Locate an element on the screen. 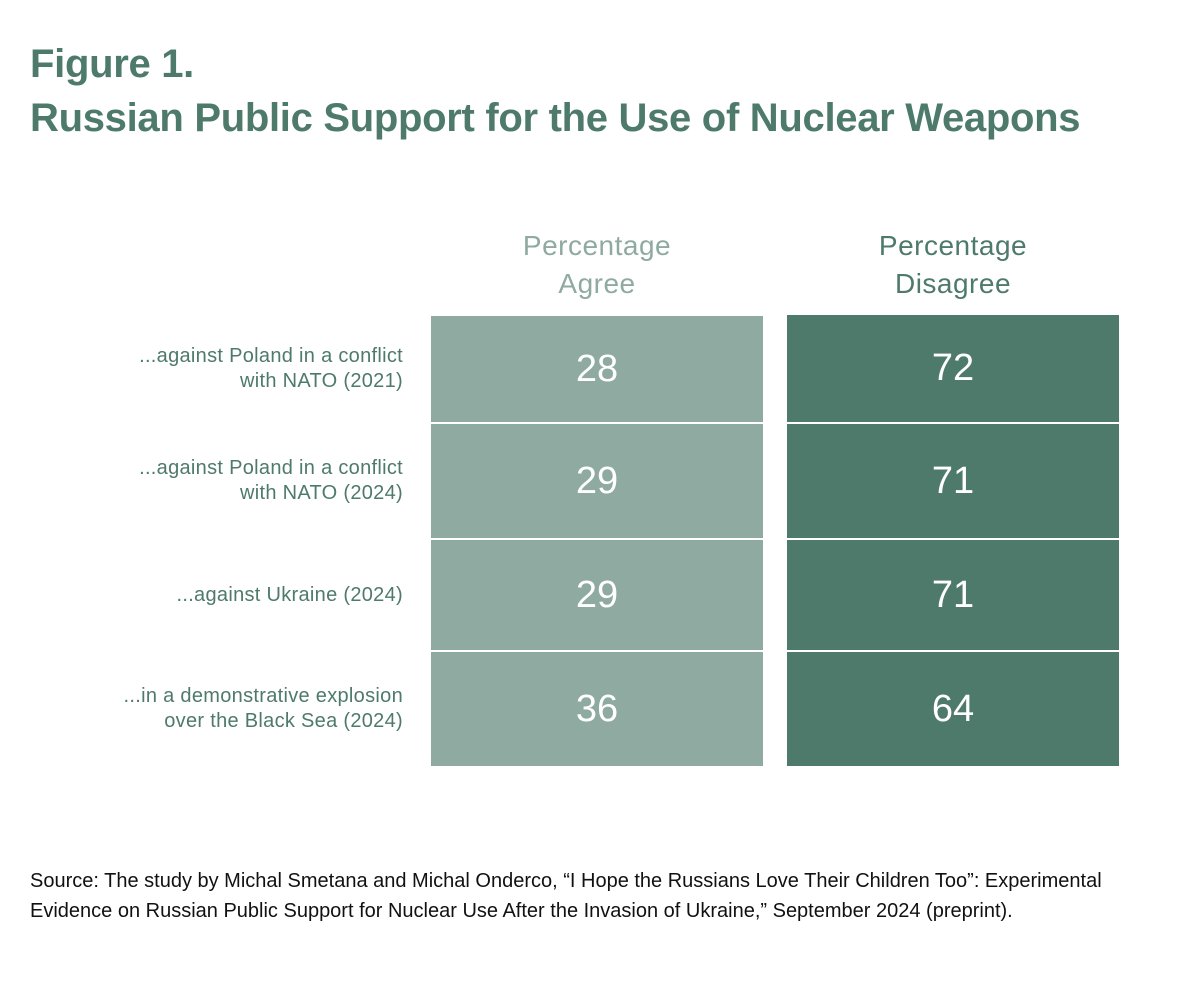 This screenshot has width=1200, height=993. row-label-line: over the Black Sea (2024) is located at coordinates (283, 721).